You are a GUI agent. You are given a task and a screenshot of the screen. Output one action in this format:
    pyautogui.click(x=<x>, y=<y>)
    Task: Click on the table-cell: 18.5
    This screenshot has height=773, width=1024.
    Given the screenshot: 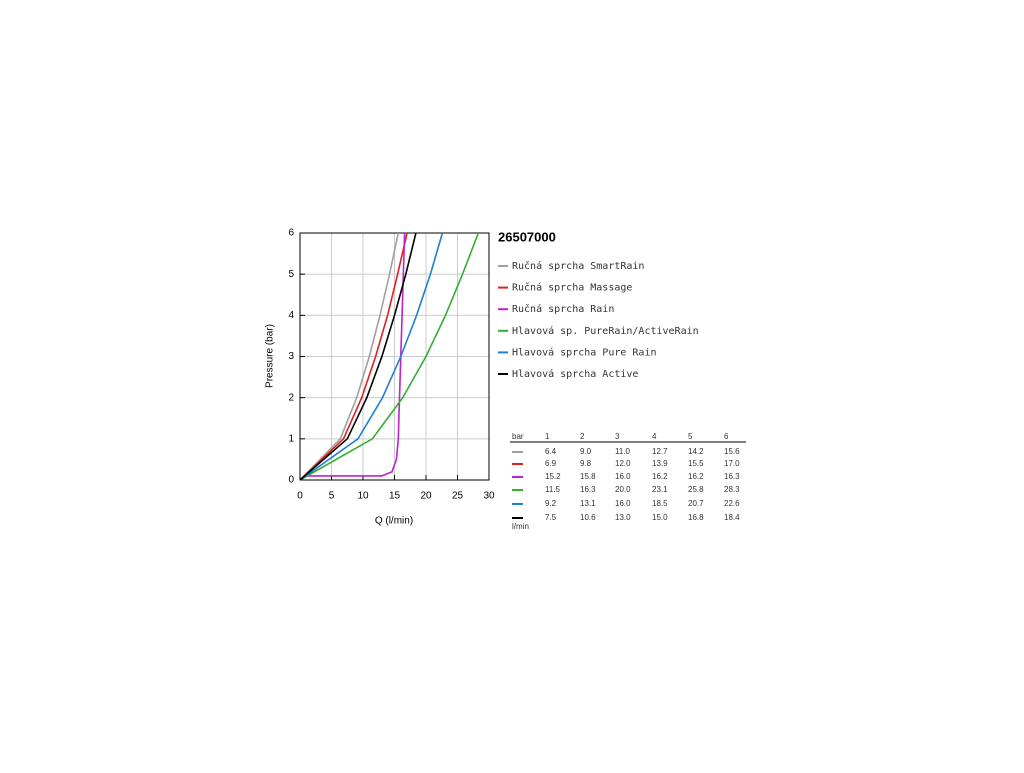 What is the action you would take?
    pyautogui.click(x=660, y=503)
    